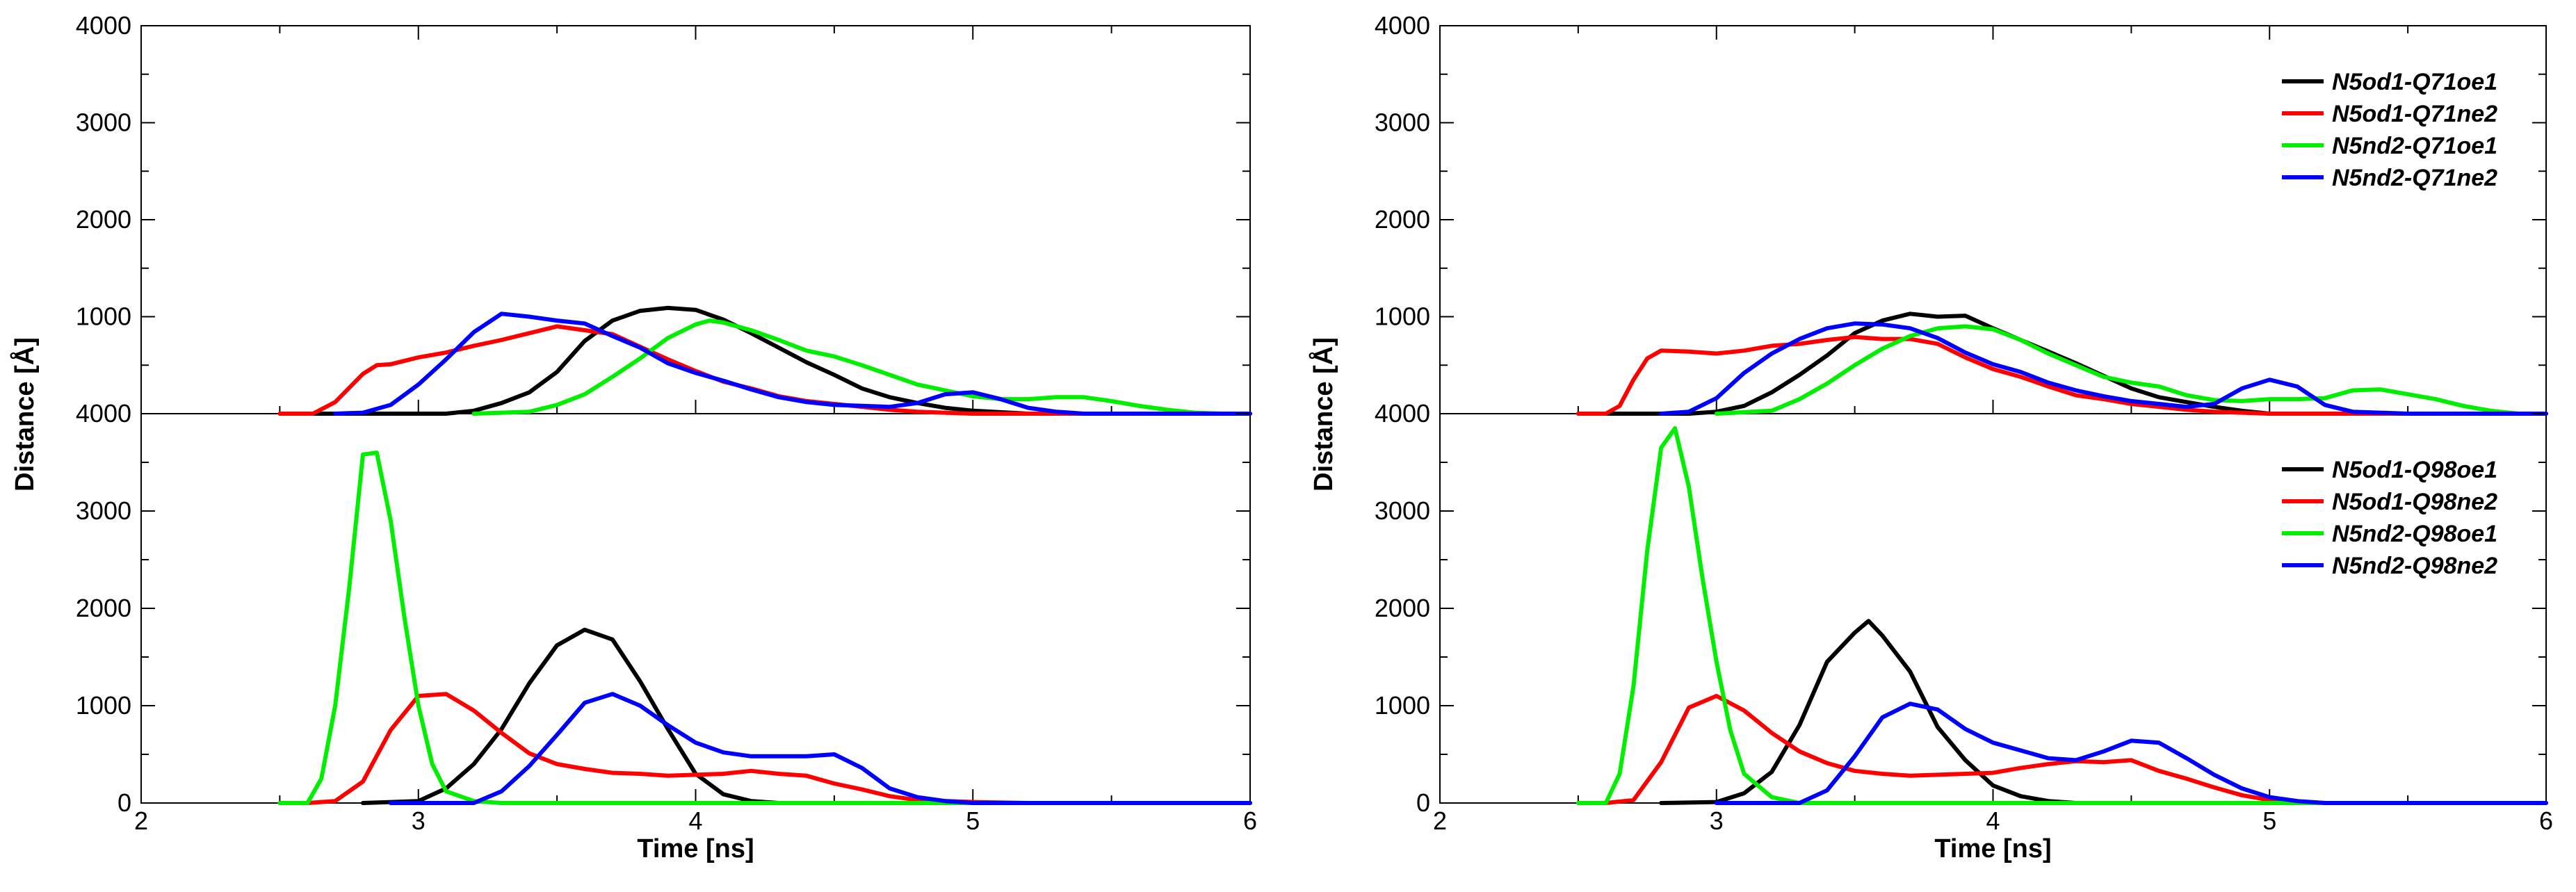 The width and height of the screenshot is (2576, 892). Describe the element at coordinates (2414, 82) in the screenshot. I see `legend-label: N5od1-Q71oe1` at that location.